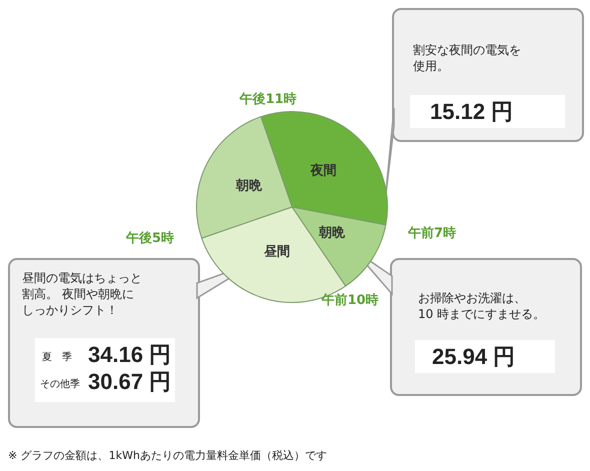 Image resolution: width=590 pixels, height=471 pixels. Describe the element at coordinates (167, 455) in the screenshot. I see `text: ※ グラフの金額は、1kWhあたりの電力量料金単価（税込）です` at that location.